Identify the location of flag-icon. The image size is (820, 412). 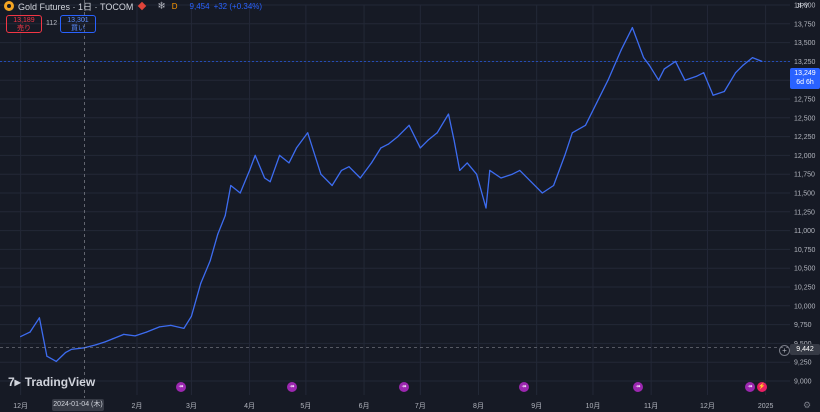
(142, 6).